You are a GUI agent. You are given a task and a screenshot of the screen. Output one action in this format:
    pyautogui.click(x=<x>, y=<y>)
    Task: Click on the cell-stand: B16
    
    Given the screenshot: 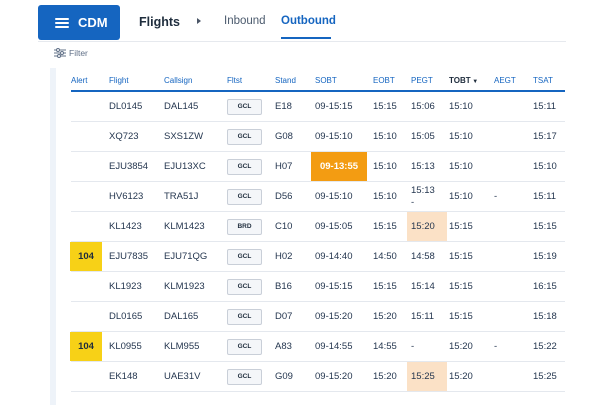 What is the action you would take?
    pyautogui.click(x=295, y=286)
    